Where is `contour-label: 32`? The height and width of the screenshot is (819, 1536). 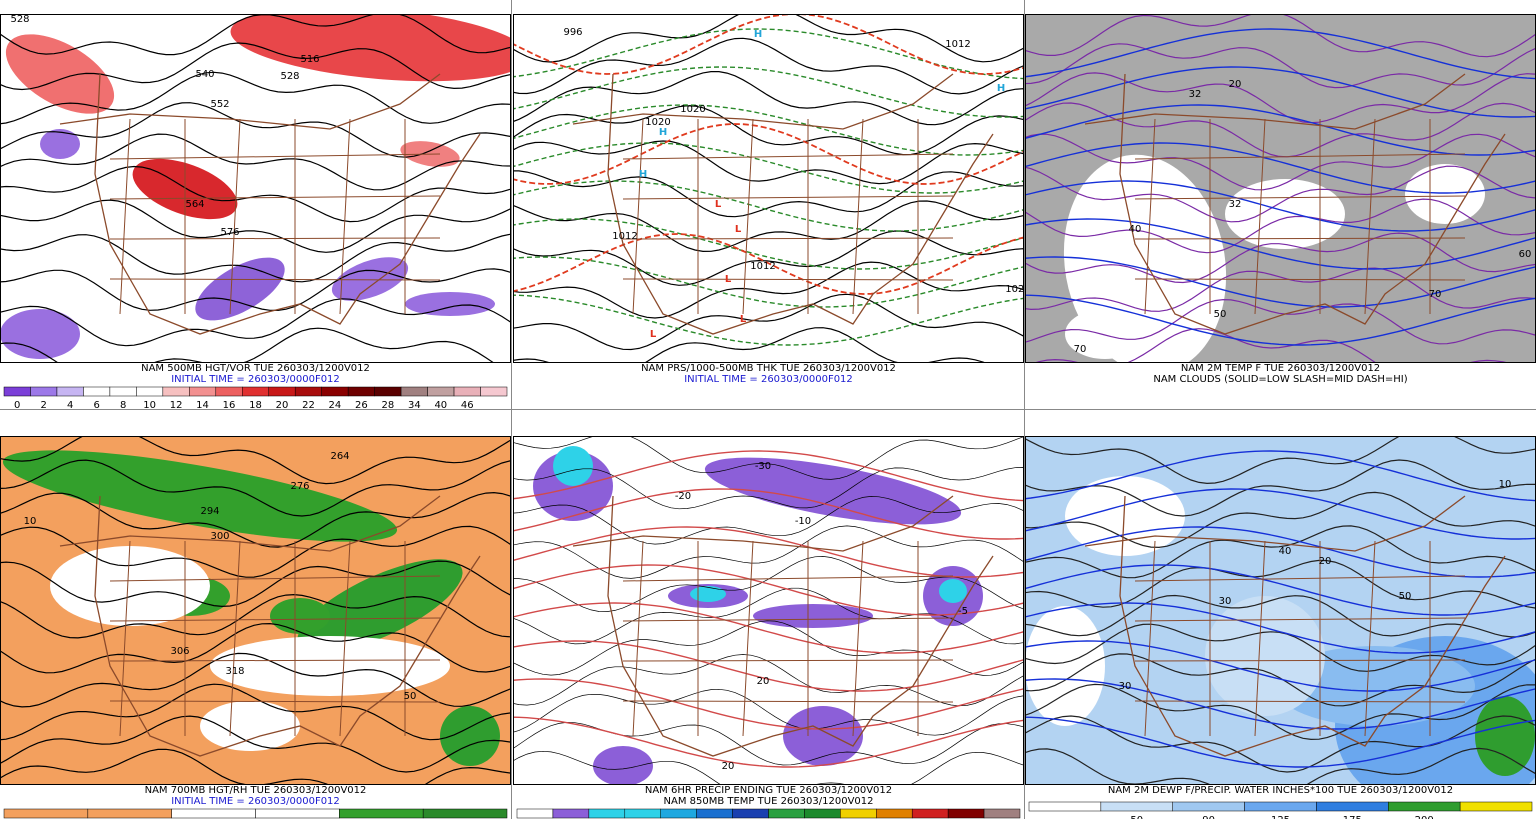
contour-label: 32 is located at coordinates (1235, 204).